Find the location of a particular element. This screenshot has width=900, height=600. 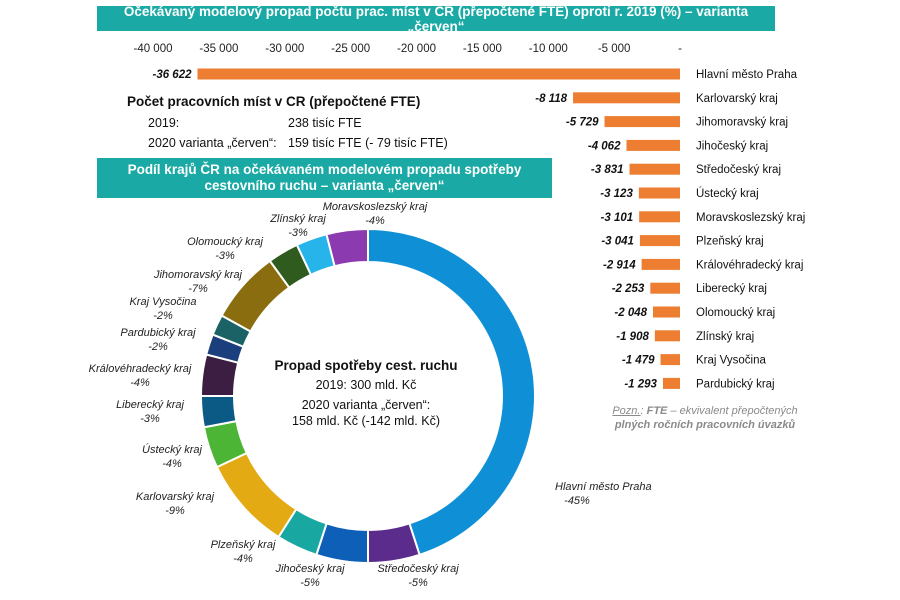

slice-name-label: Karlovarský kraj is located at coordinates (175, 497).